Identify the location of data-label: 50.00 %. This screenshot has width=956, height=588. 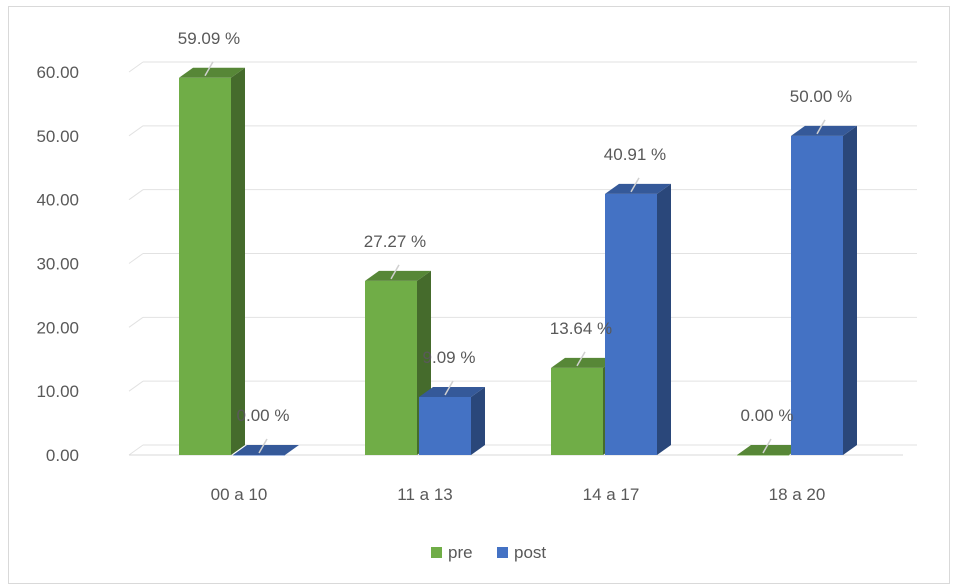
(821, 96).